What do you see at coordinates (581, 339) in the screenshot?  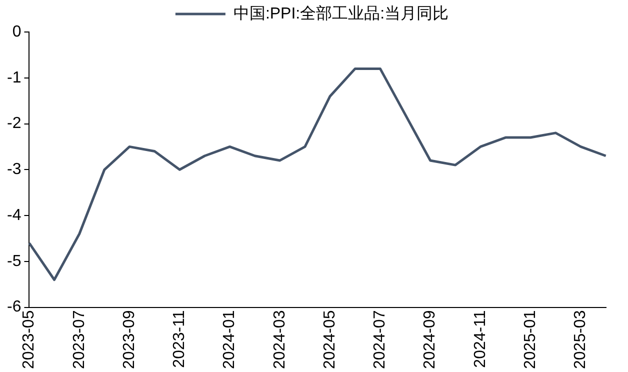 I see `x-tick-label: 2025-03` at bounding box center [581, 339].